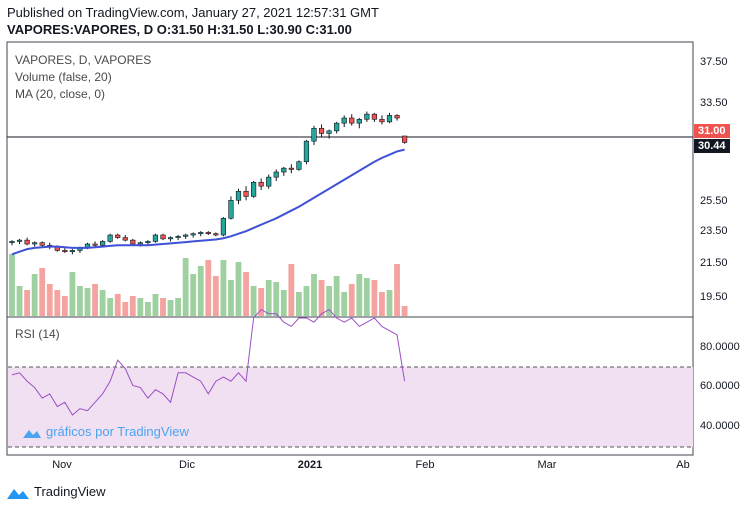 This screenshot has width=750, height=512. I want to click on time-tick: Ab, so click(683, 465).